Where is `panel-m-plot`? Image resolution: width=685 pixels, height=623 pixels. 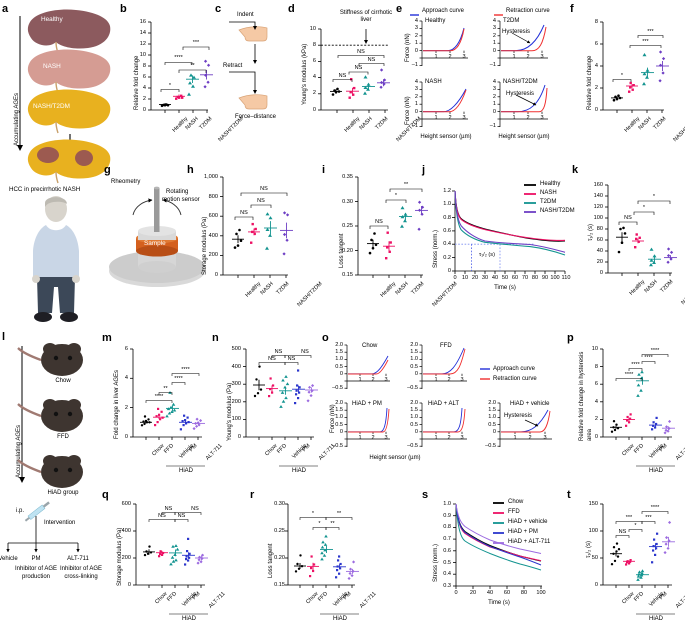
panel-m-plot is located at coordinates (167, 407).